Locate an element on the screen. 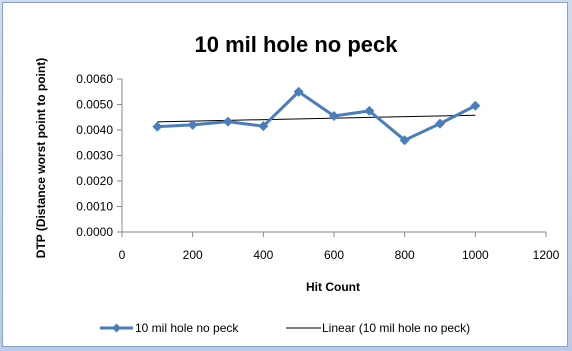  x-tick-label: 200 is located at coordinates (193, 255).